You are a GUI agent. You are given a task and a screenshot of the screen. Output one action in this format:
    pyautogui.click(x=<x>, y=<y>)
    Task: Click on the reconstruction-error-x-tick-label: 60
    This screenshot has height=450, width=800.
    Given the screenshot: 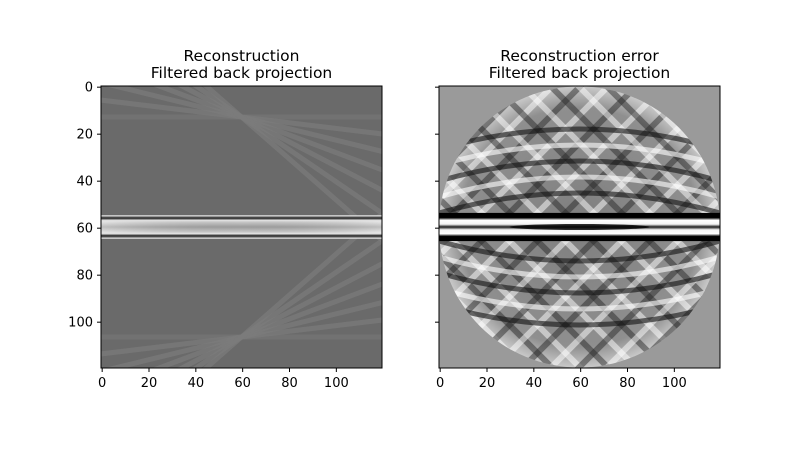 What is the action you would take?
    pyautogui.click(x=580, y=383)
    